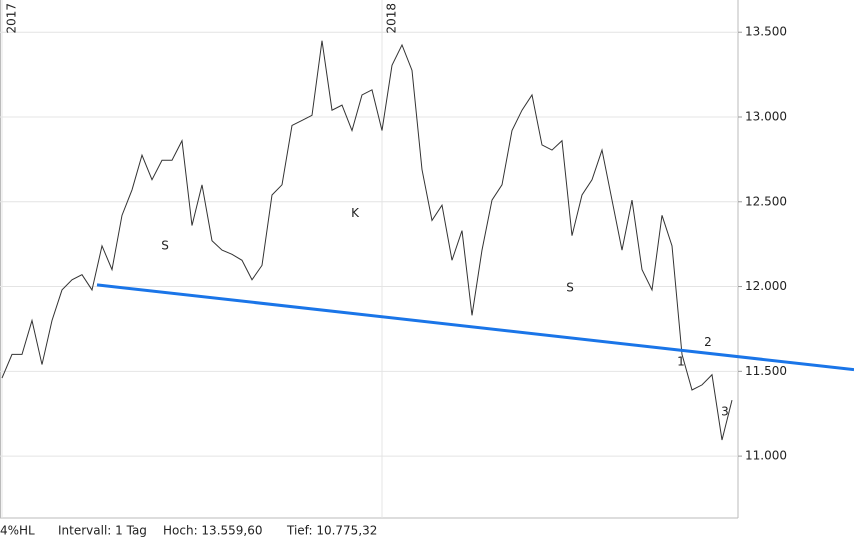  I want to click on footer-text: Tief: 10.775,32, so click(331, 531).